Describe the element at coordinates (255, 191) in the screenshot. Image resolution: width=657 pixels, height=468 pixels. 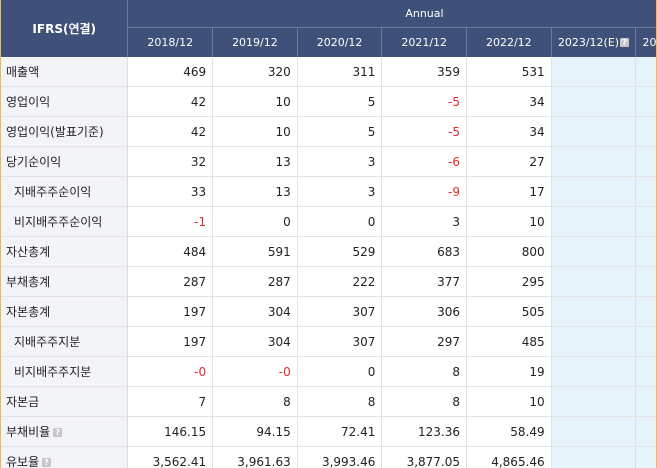
I see `value-cell: 13` at that location.